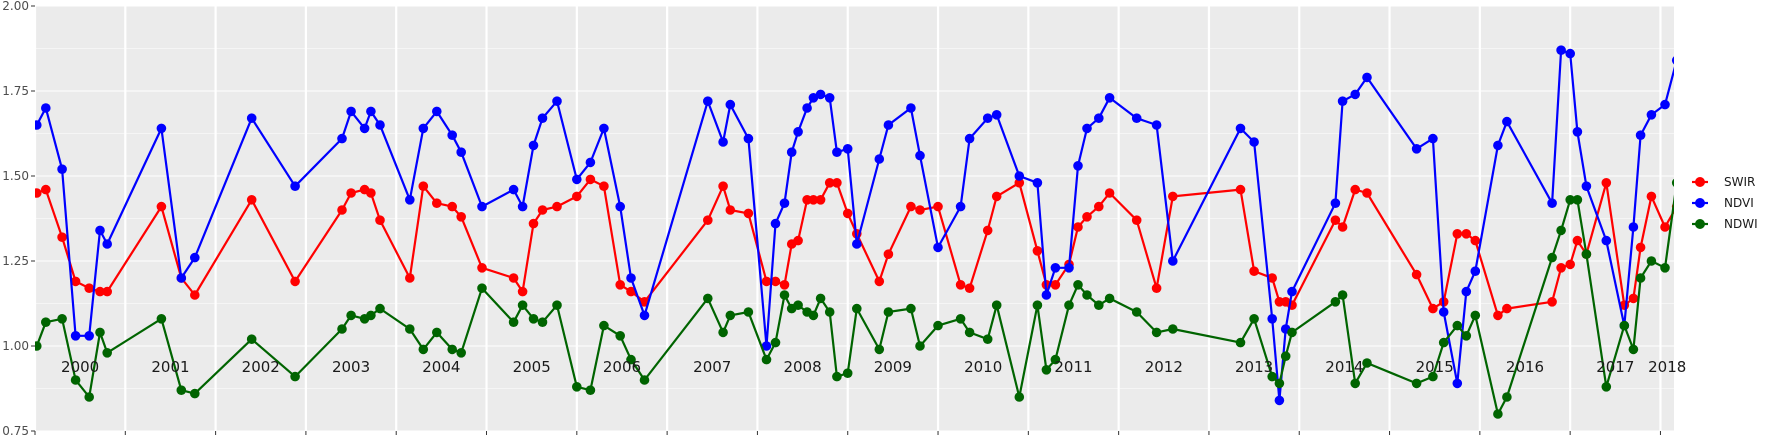  Describe the element at coordinates (261, 367) in the screenshot. I see `year-label: 2002` at that location.